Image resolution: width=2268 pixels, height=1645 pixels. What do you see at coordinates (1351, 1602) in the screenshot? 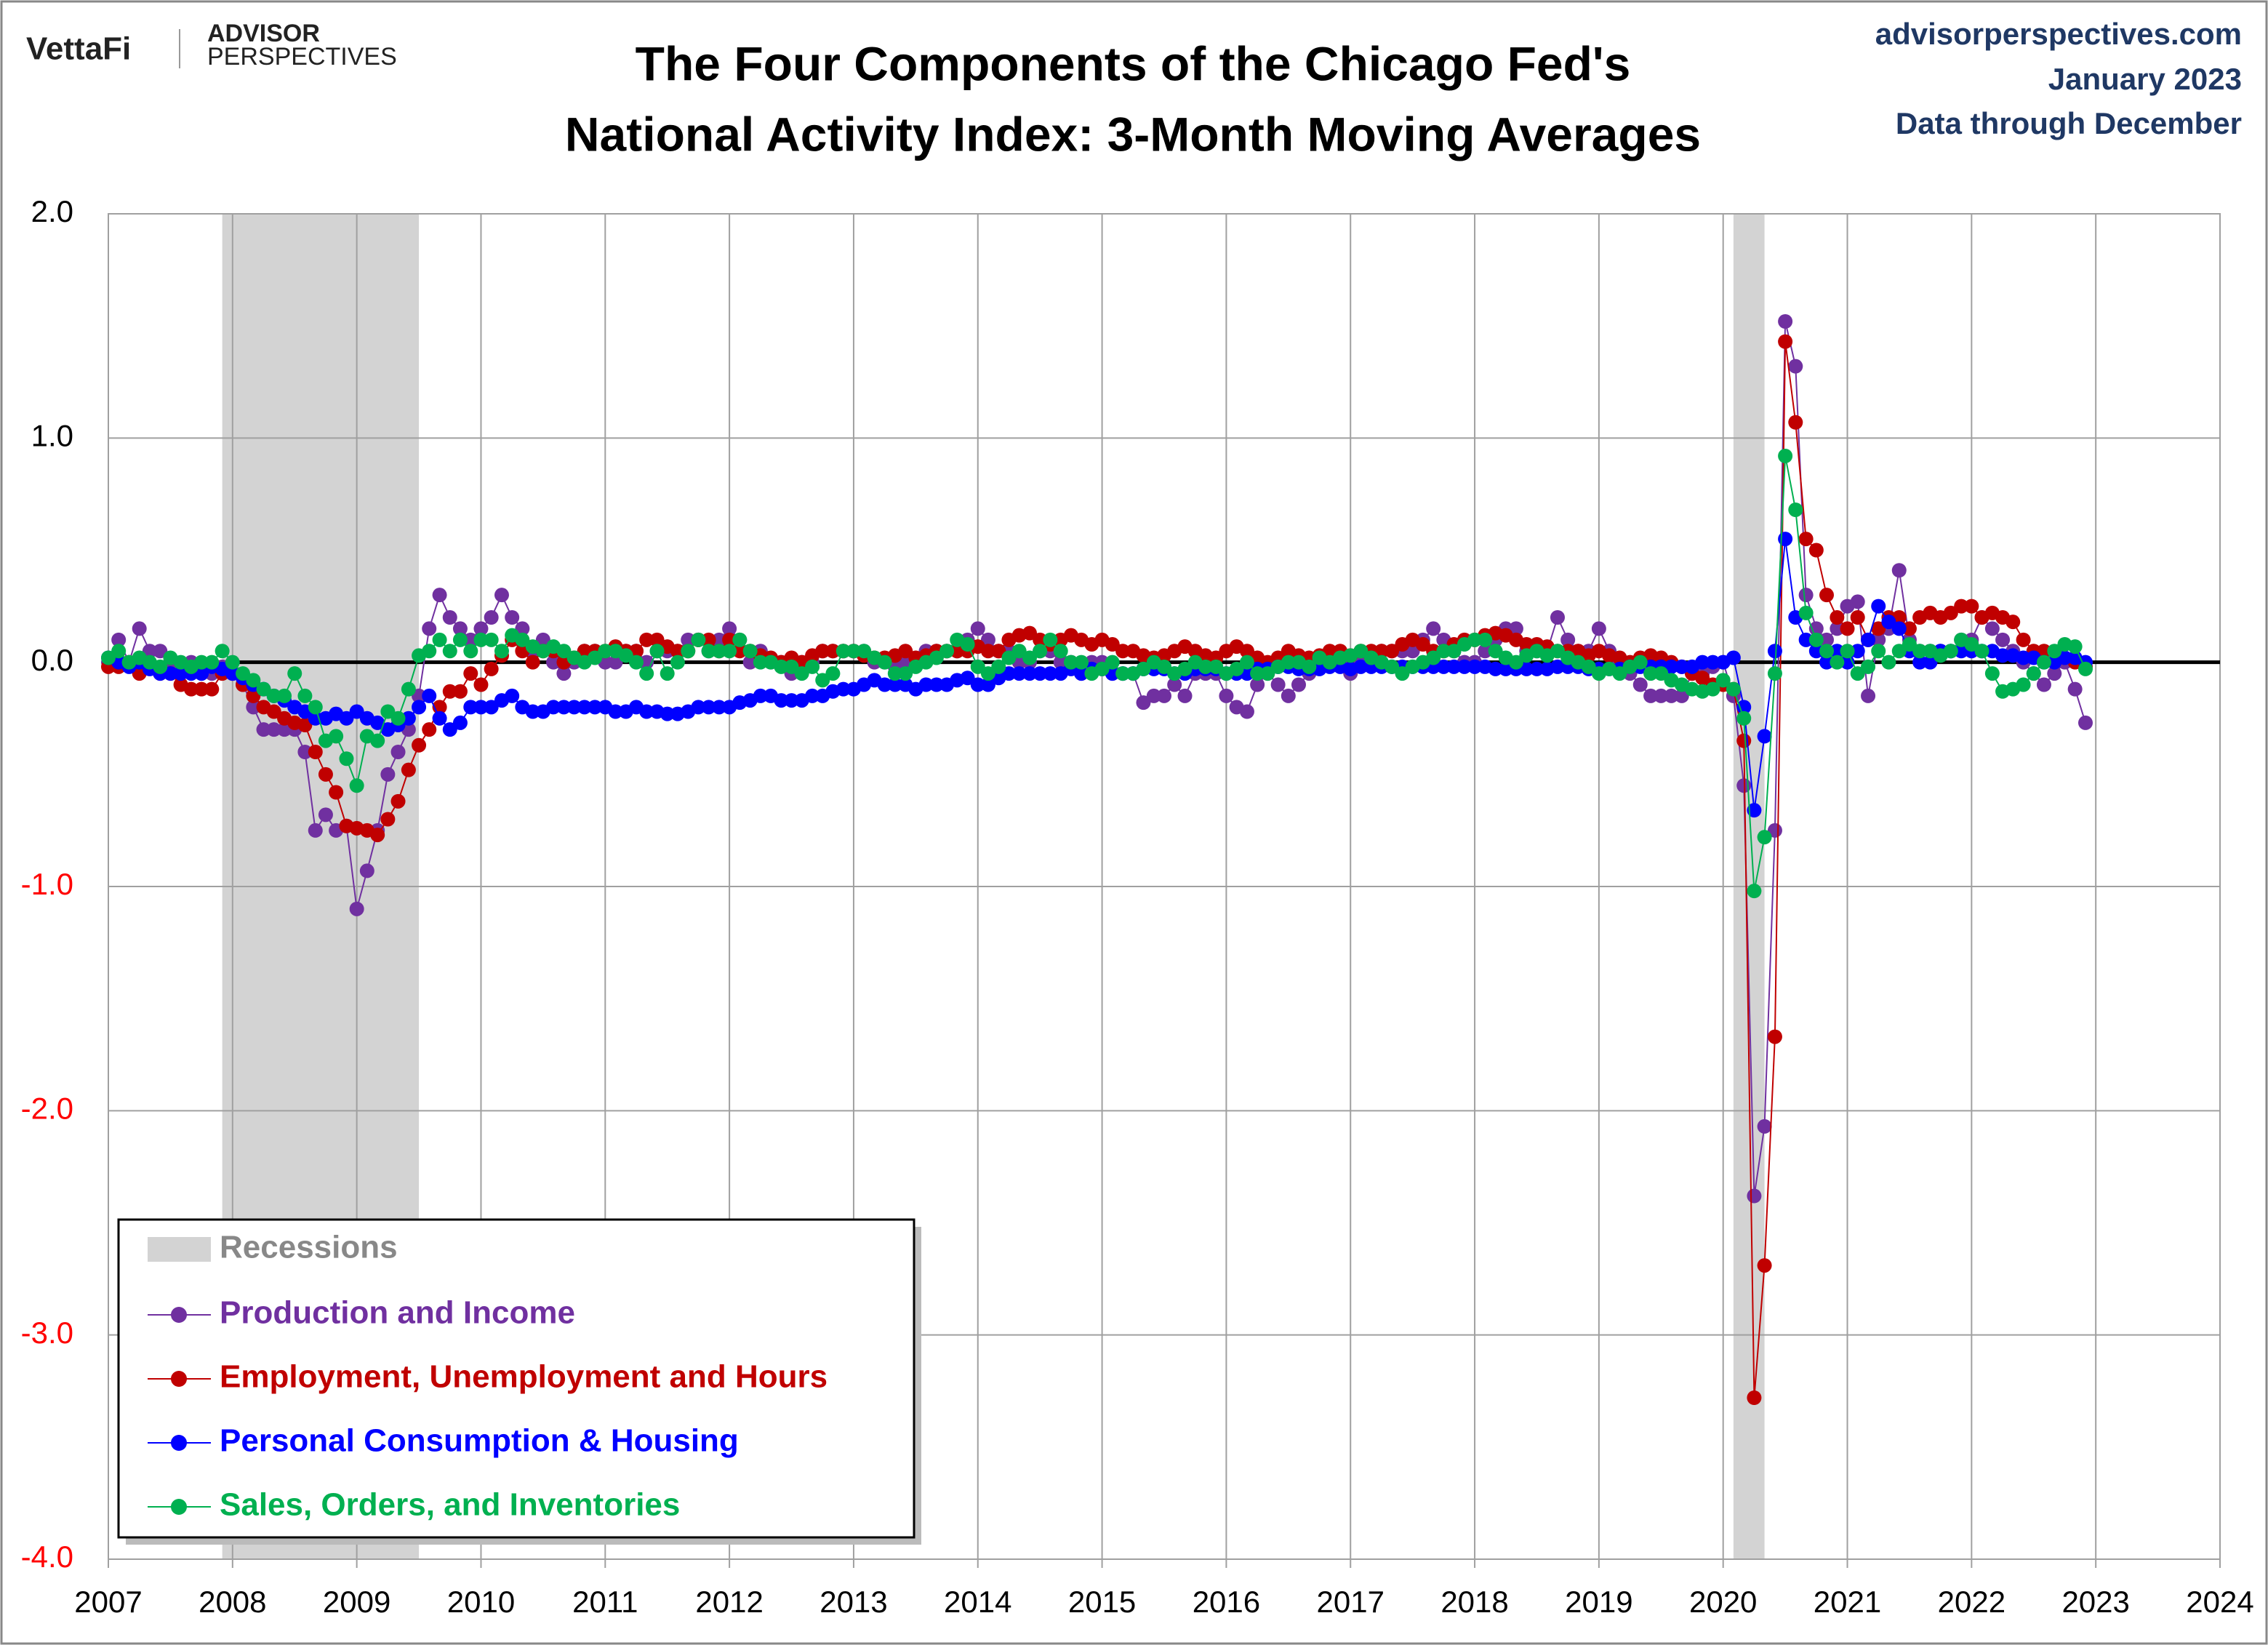
I see `x-tick-label: 2017` at bounding box center [1351, 1602].